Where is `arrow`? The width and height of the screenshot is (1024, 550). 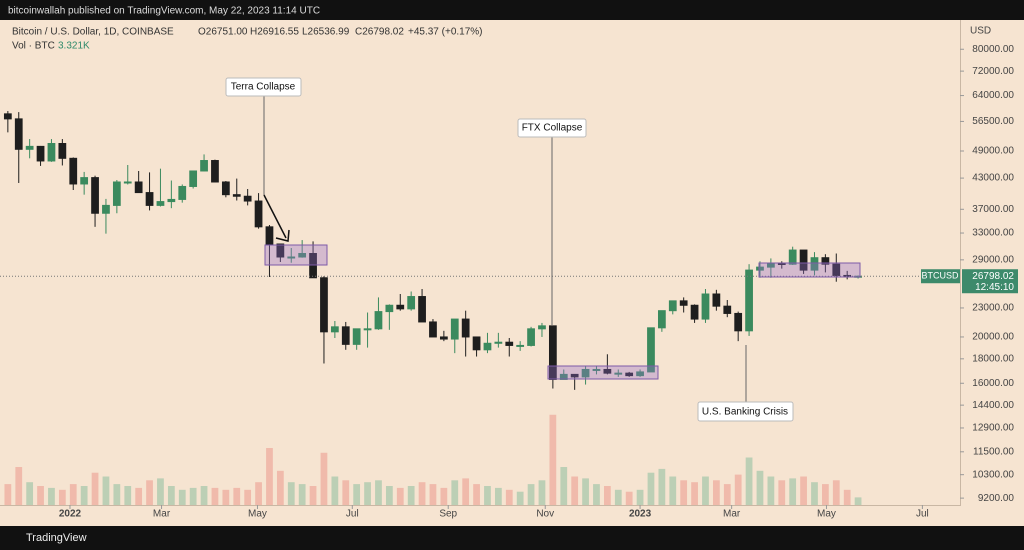 arrow is located at coordinates (275, 216).